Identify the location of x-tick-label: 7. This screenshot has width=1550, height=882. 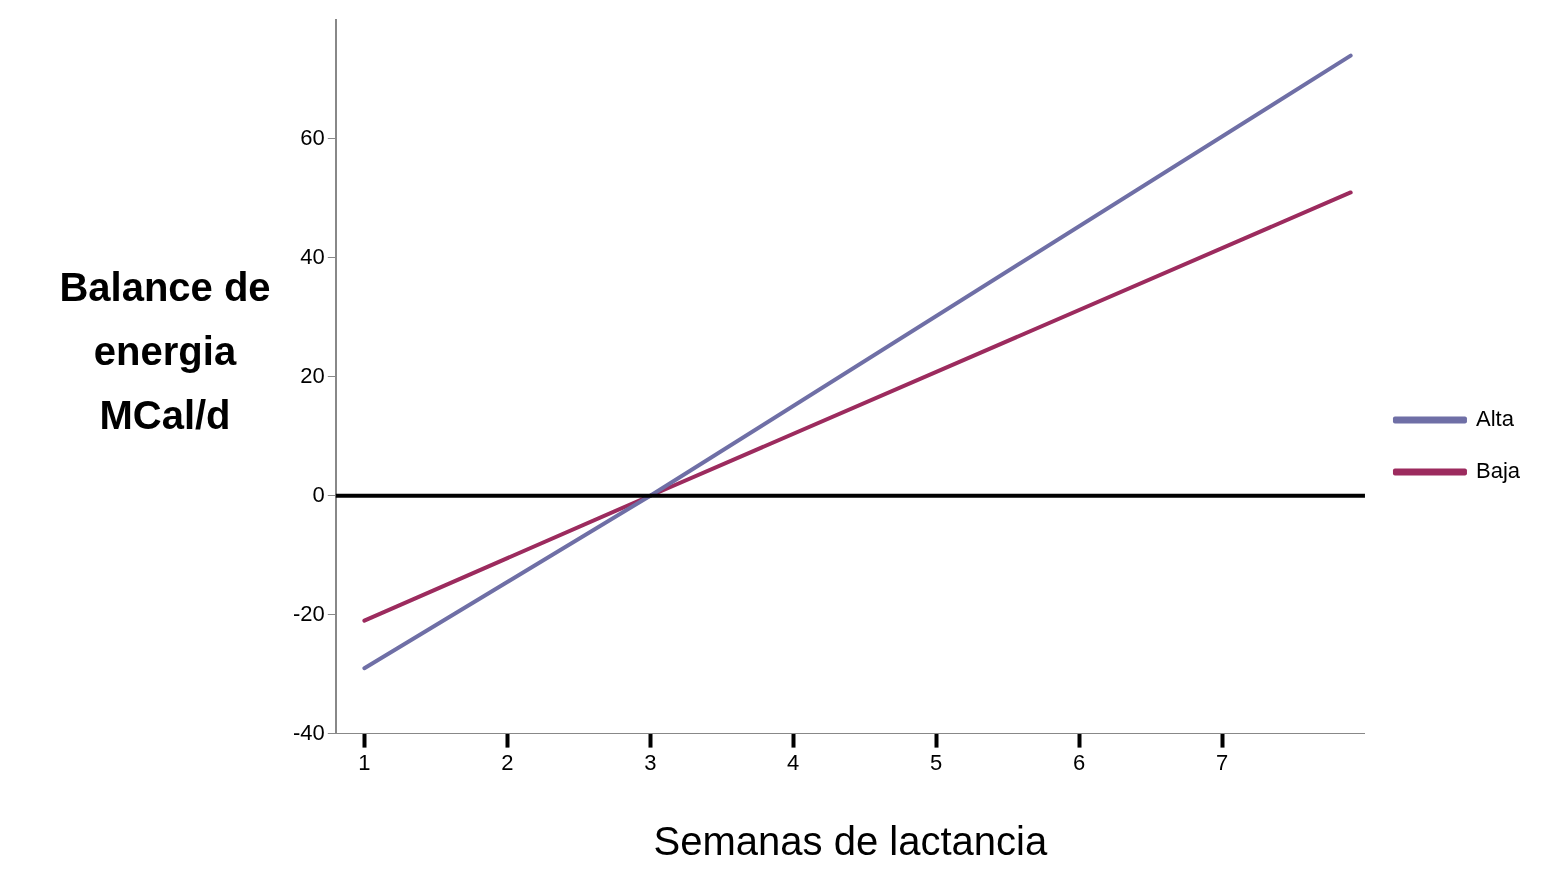
(1222, 762).